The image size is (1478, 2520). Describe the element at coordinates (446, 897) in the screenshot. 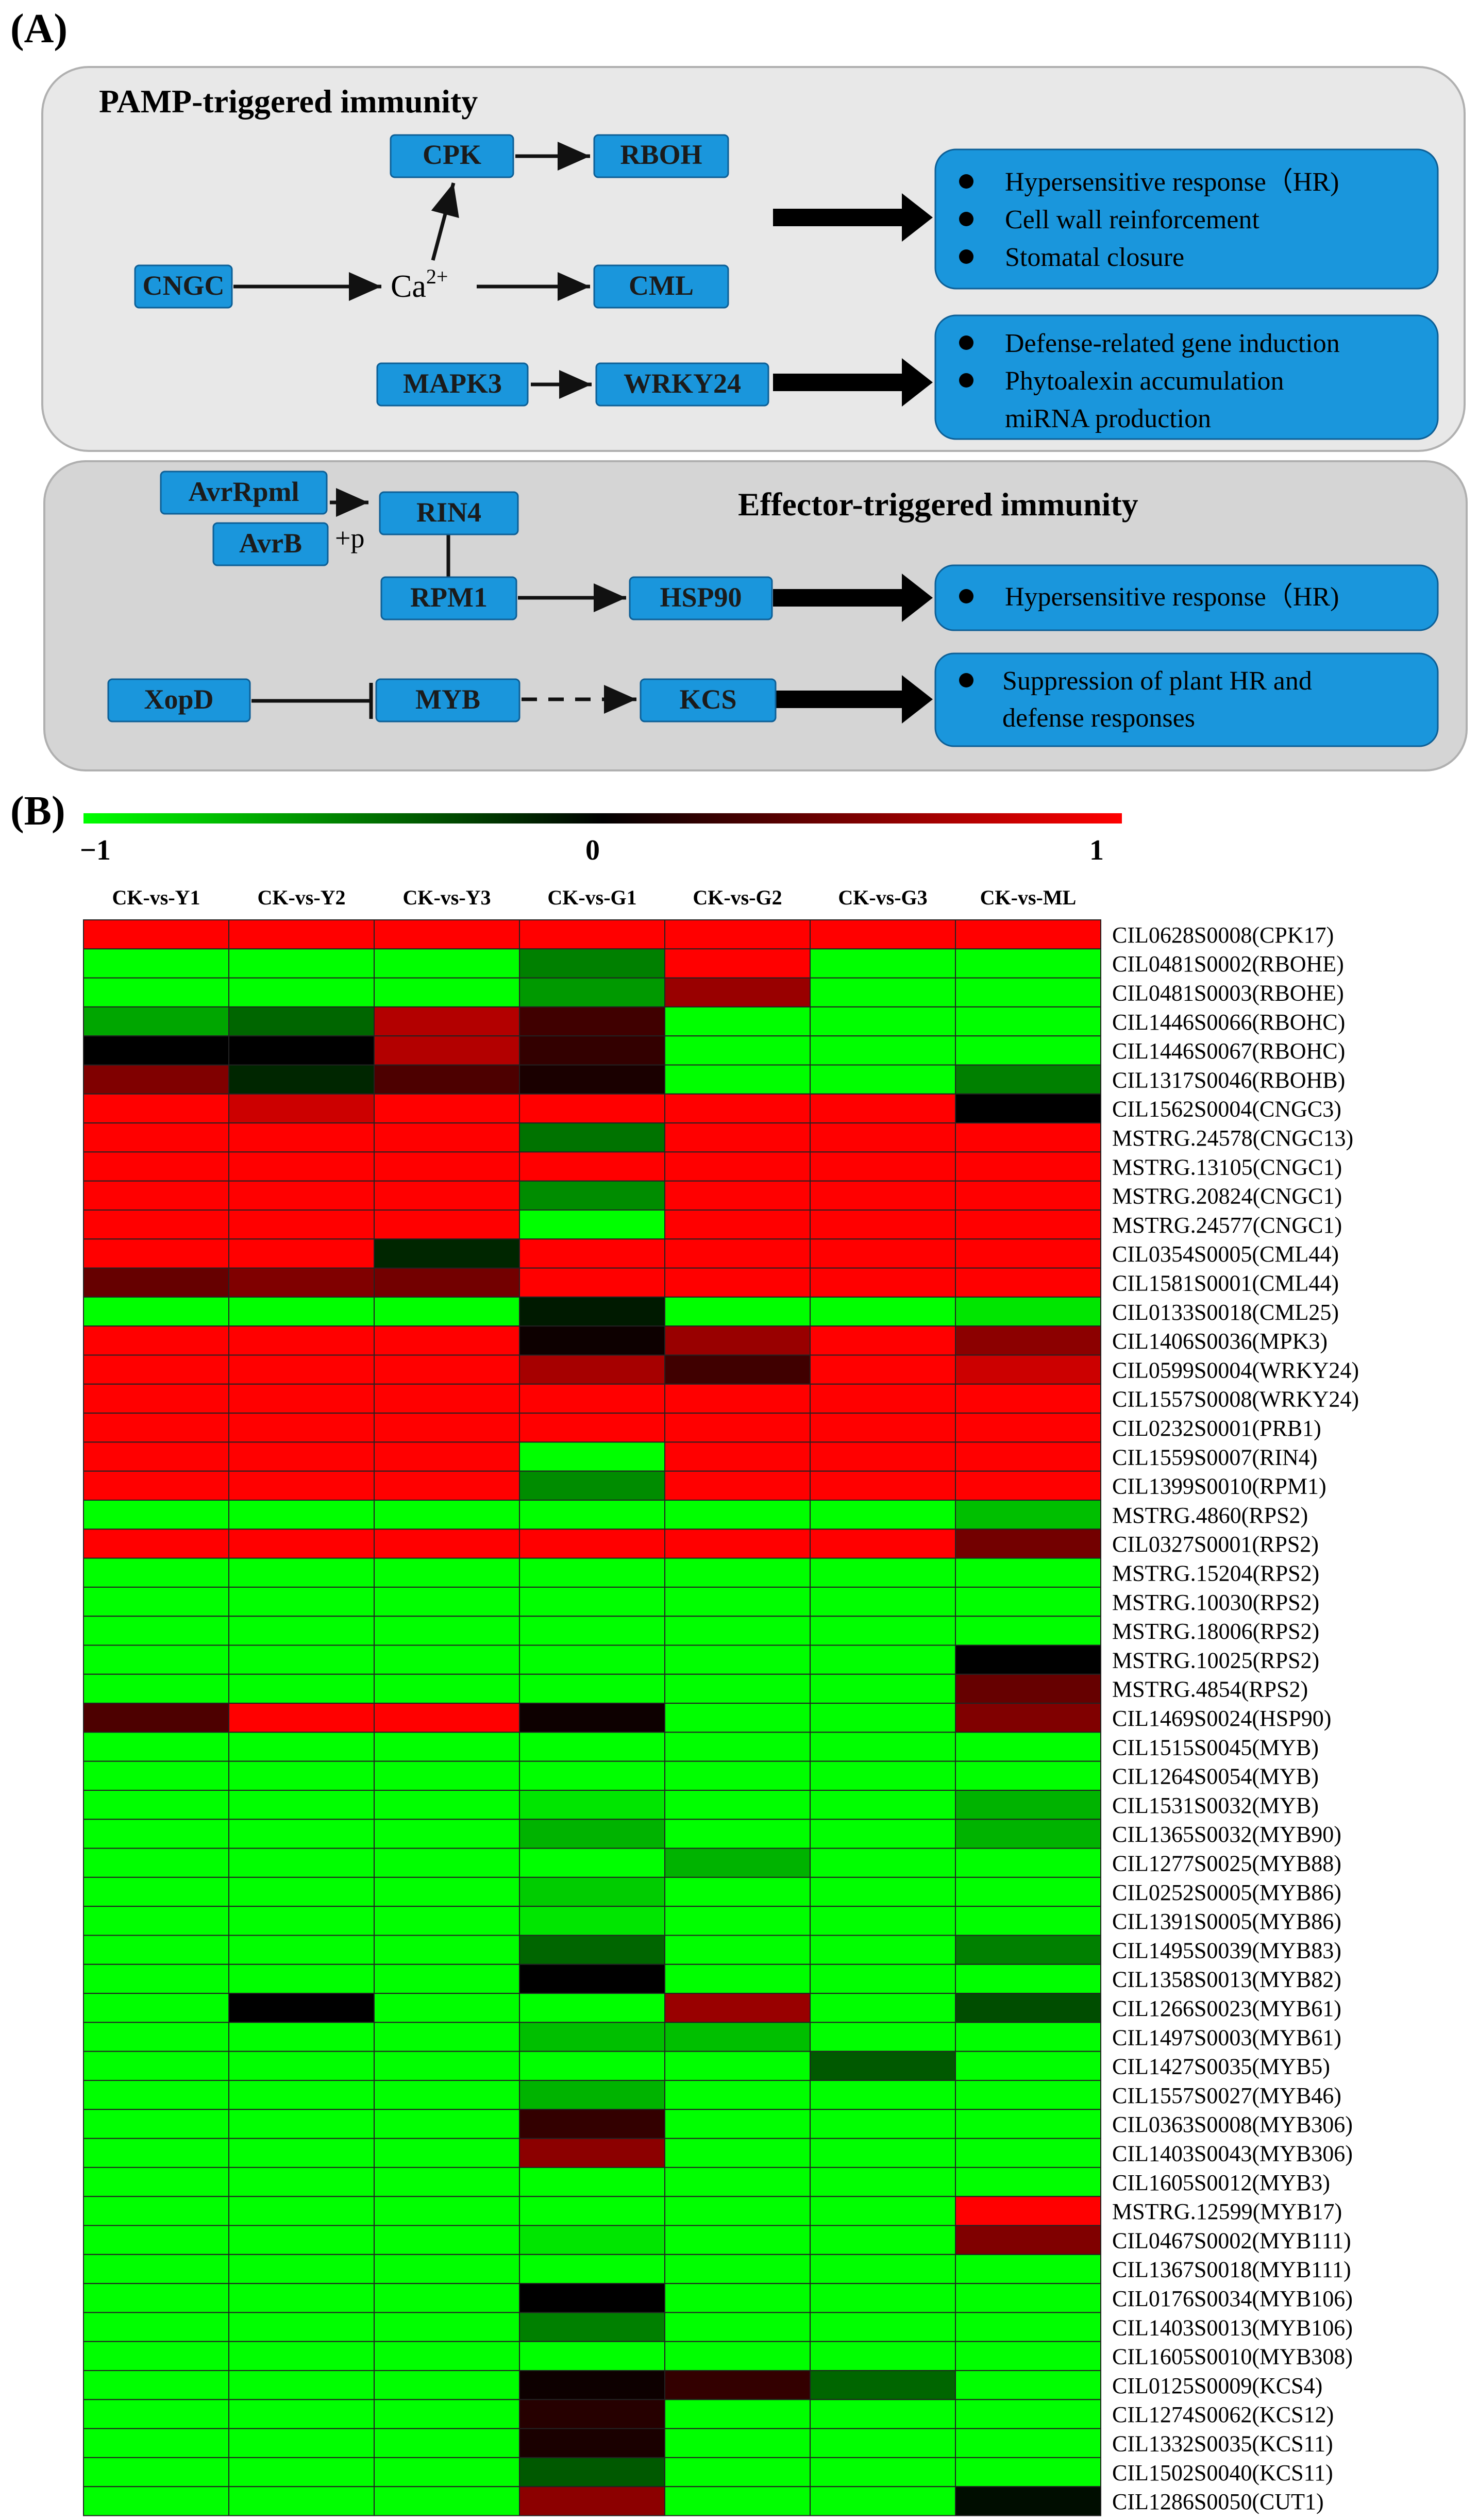

I see `column-label: CK-vs-Y3` at that location.